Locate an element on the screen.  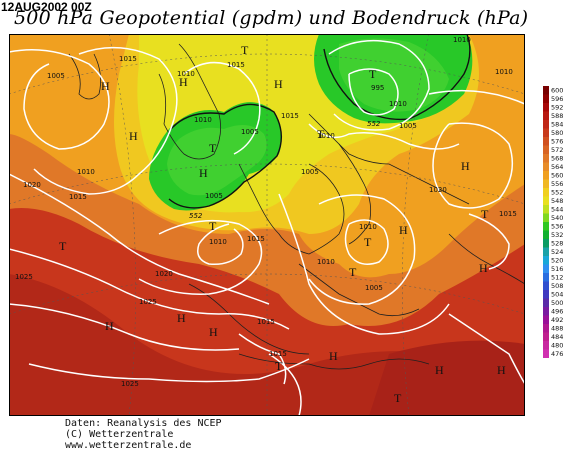
credit-line: Daten: Reanalysis des NCEP is located at coordinates (143, 423).